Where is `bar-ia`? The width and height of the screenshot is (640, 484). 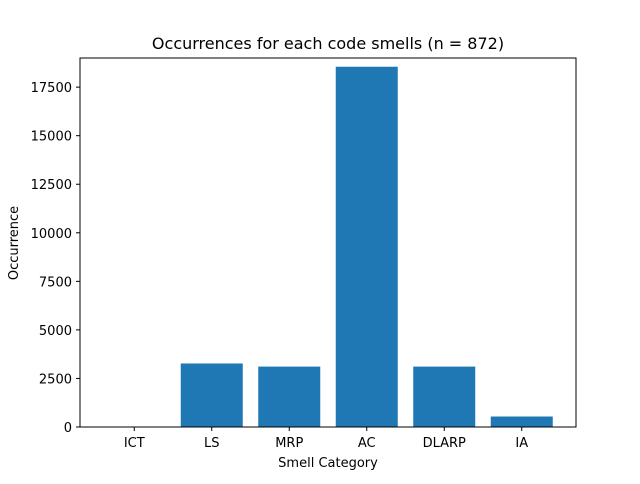 bar-ia is located at coordinates (521, 421).